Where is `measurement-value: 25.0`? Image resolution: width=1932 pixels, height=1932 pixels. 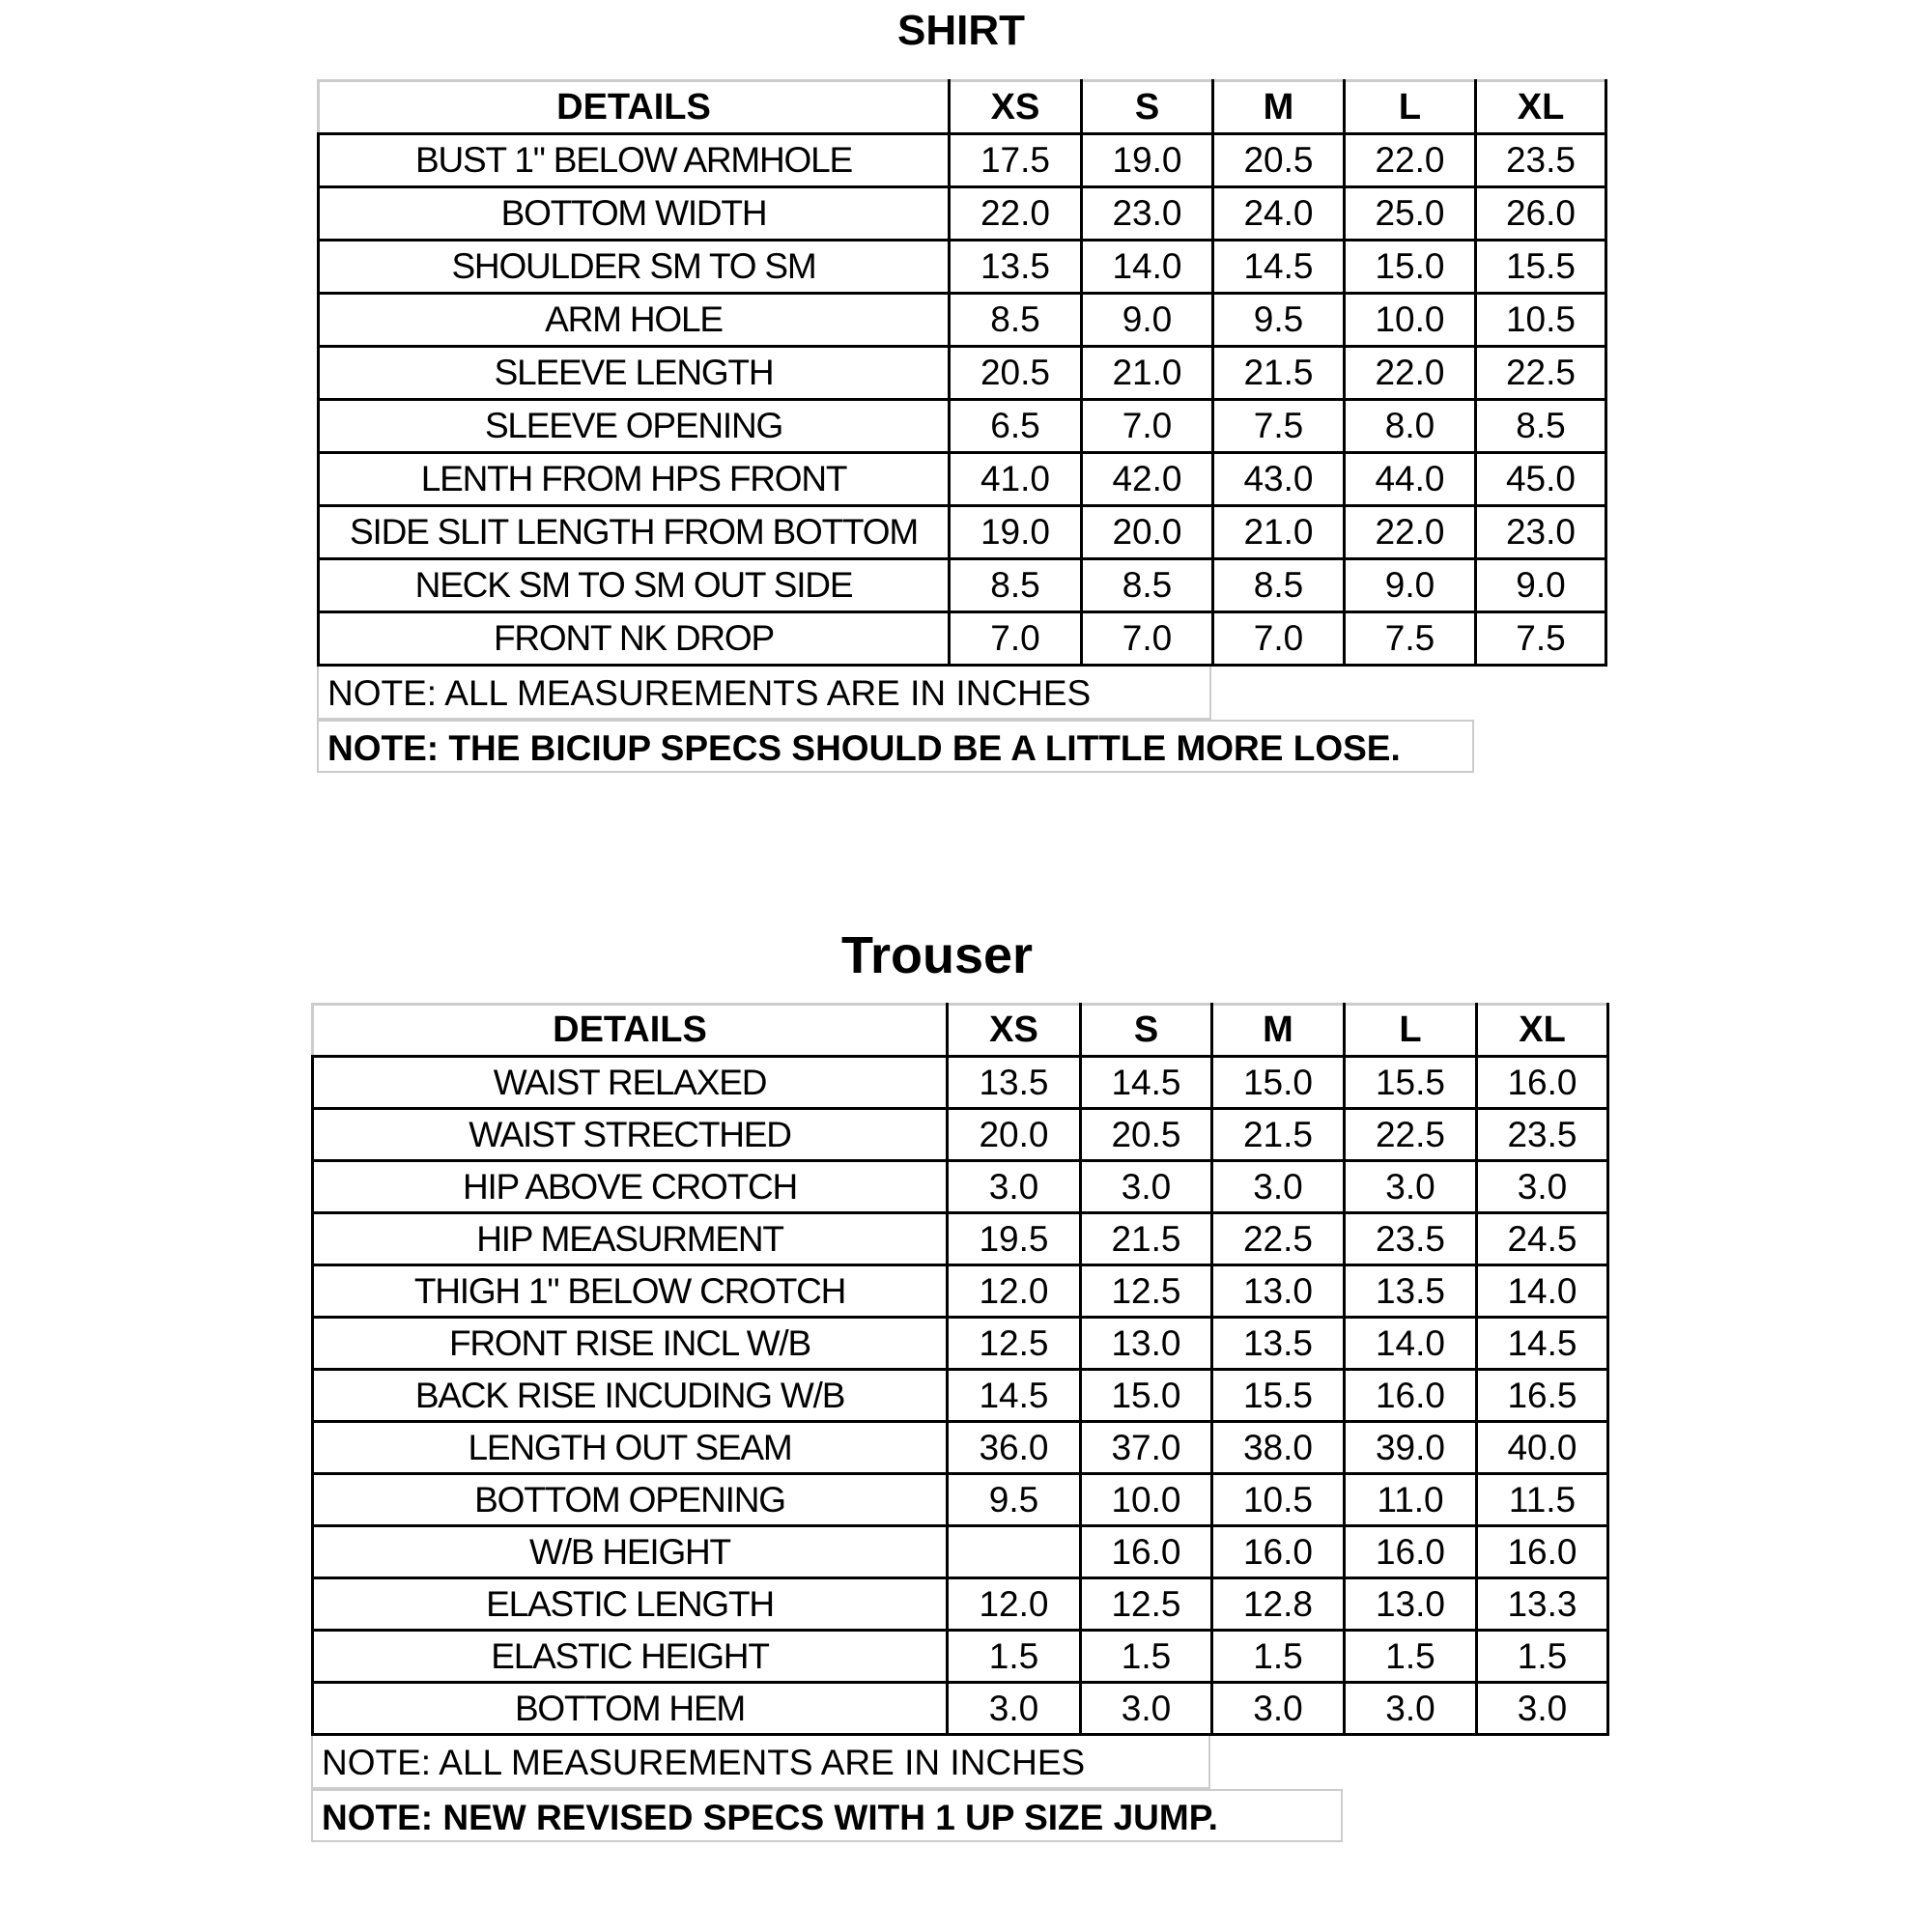
measurement-value: 25.0 is located at coordinates (1410, 213).